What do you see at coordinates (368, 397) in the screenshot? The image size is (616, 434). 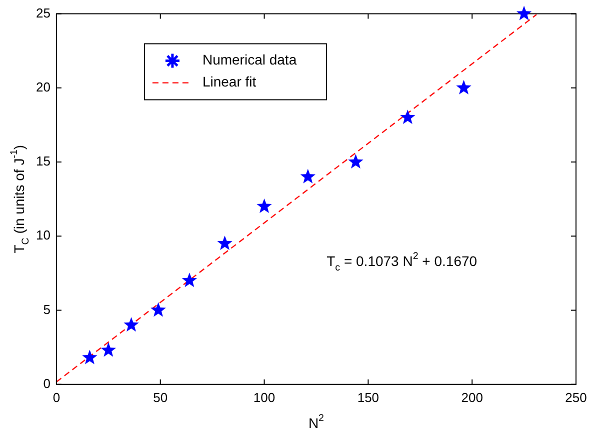 I see `x-tick-label: 150` at bounding box center [368, 397].